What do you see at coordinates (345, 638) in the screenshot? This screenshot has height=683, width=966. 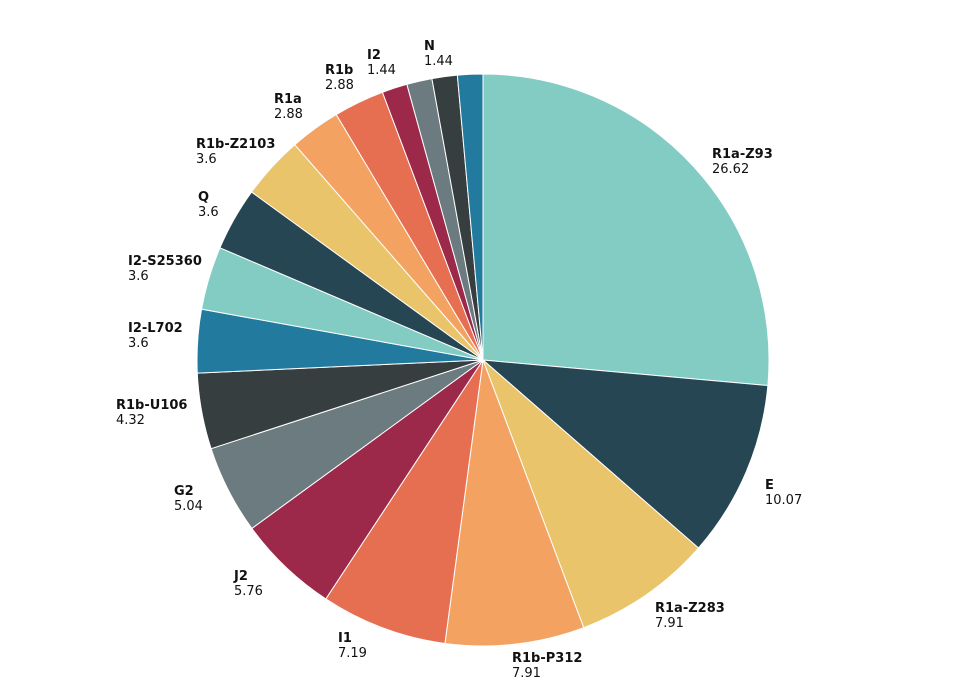 I see `slice-label-name: I1` at bounding box center [345, 638].